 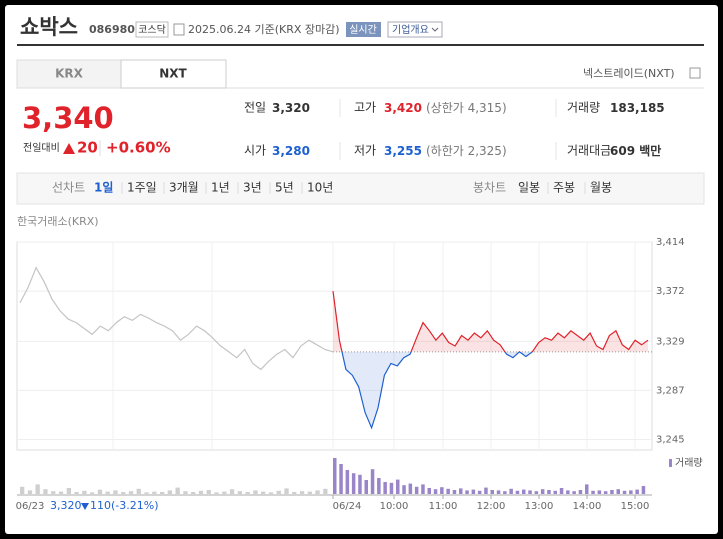 I want to click on period-button: 3개월, so click(x=184, y=188).